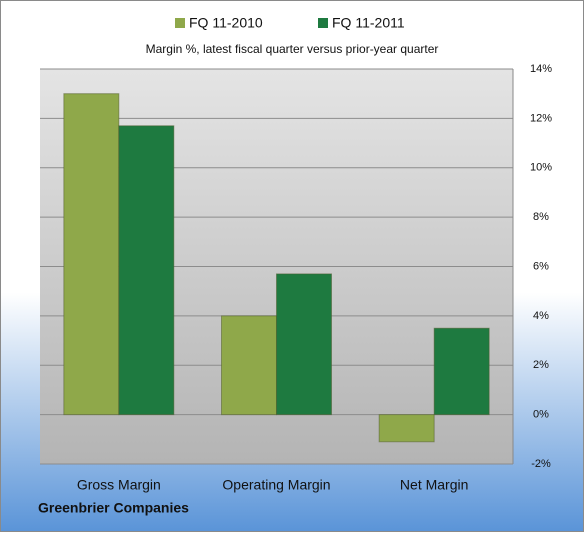  Describe the element at coordinates (368, 23) in the screenshot. I see `legend-label: FQ 11-2011` at that location.